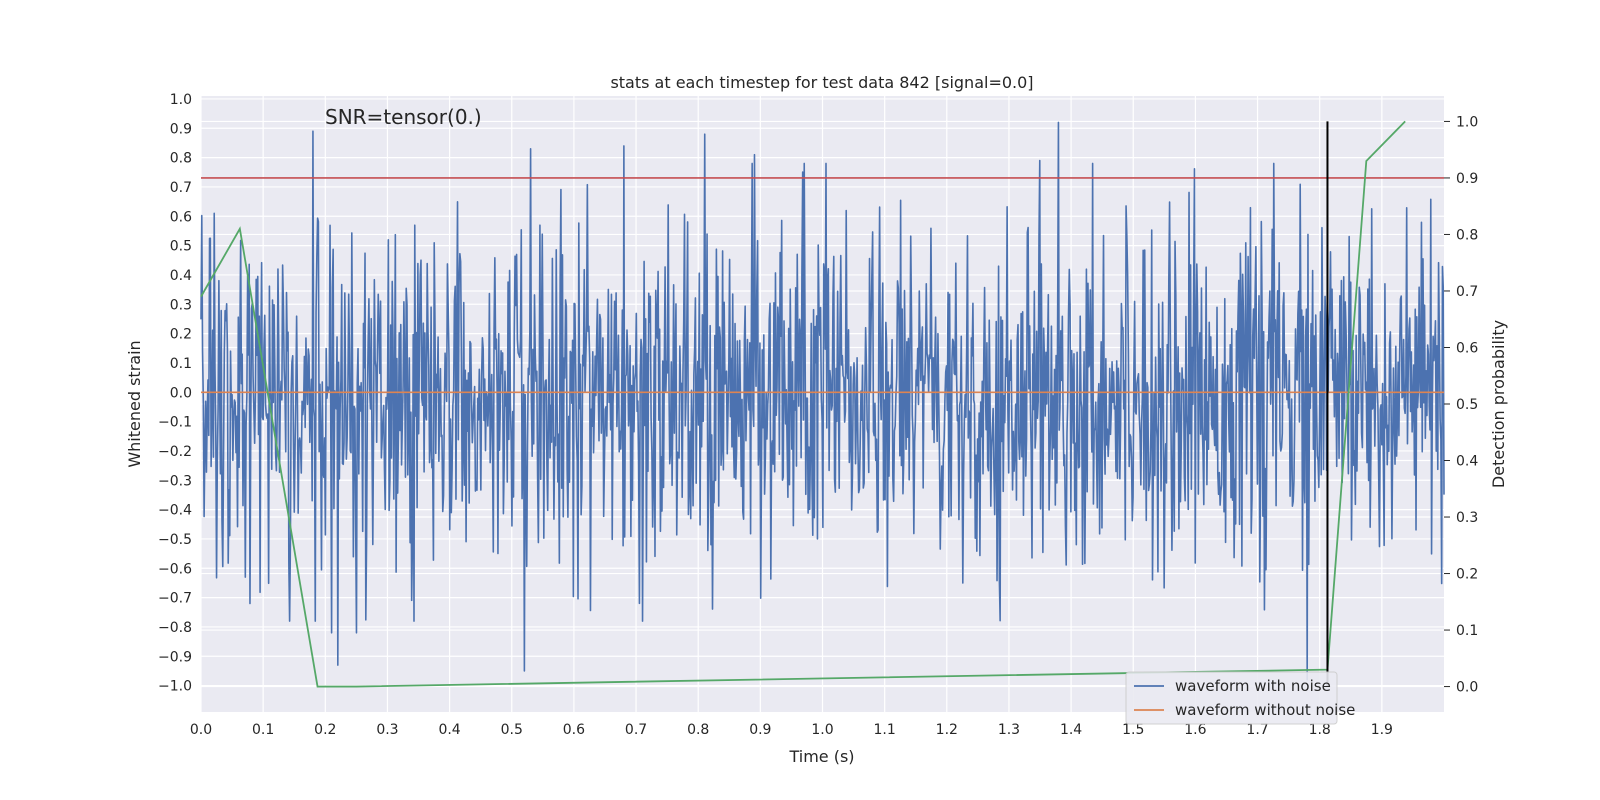 The width and height of the screenshot is (1600, 800). I want to click on y-tick-label: −0.3, so click(175, 481).